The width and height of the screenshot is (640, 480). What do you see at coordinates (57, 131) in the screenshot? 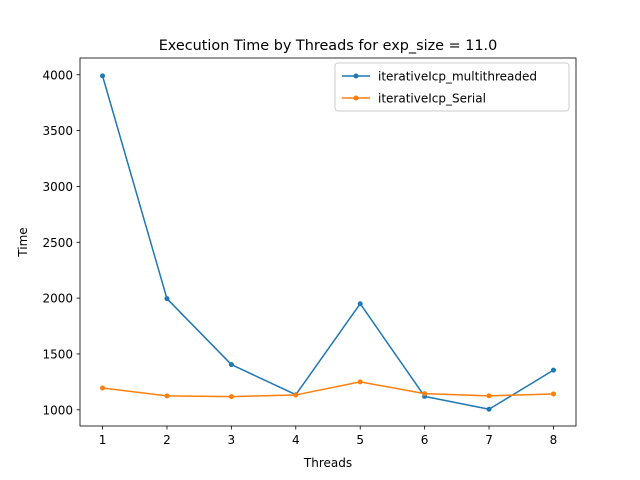
I see `y-tick-label: 3500` at bounding box center [57, 131].